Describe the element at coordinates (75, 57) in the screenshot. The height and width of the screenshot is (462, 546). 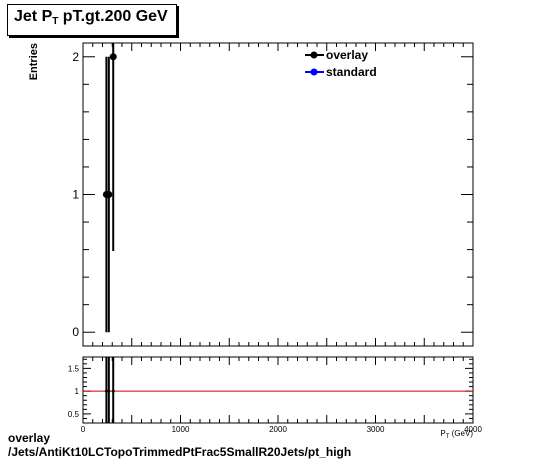
I see `main-ytick-label: 2` at that location.